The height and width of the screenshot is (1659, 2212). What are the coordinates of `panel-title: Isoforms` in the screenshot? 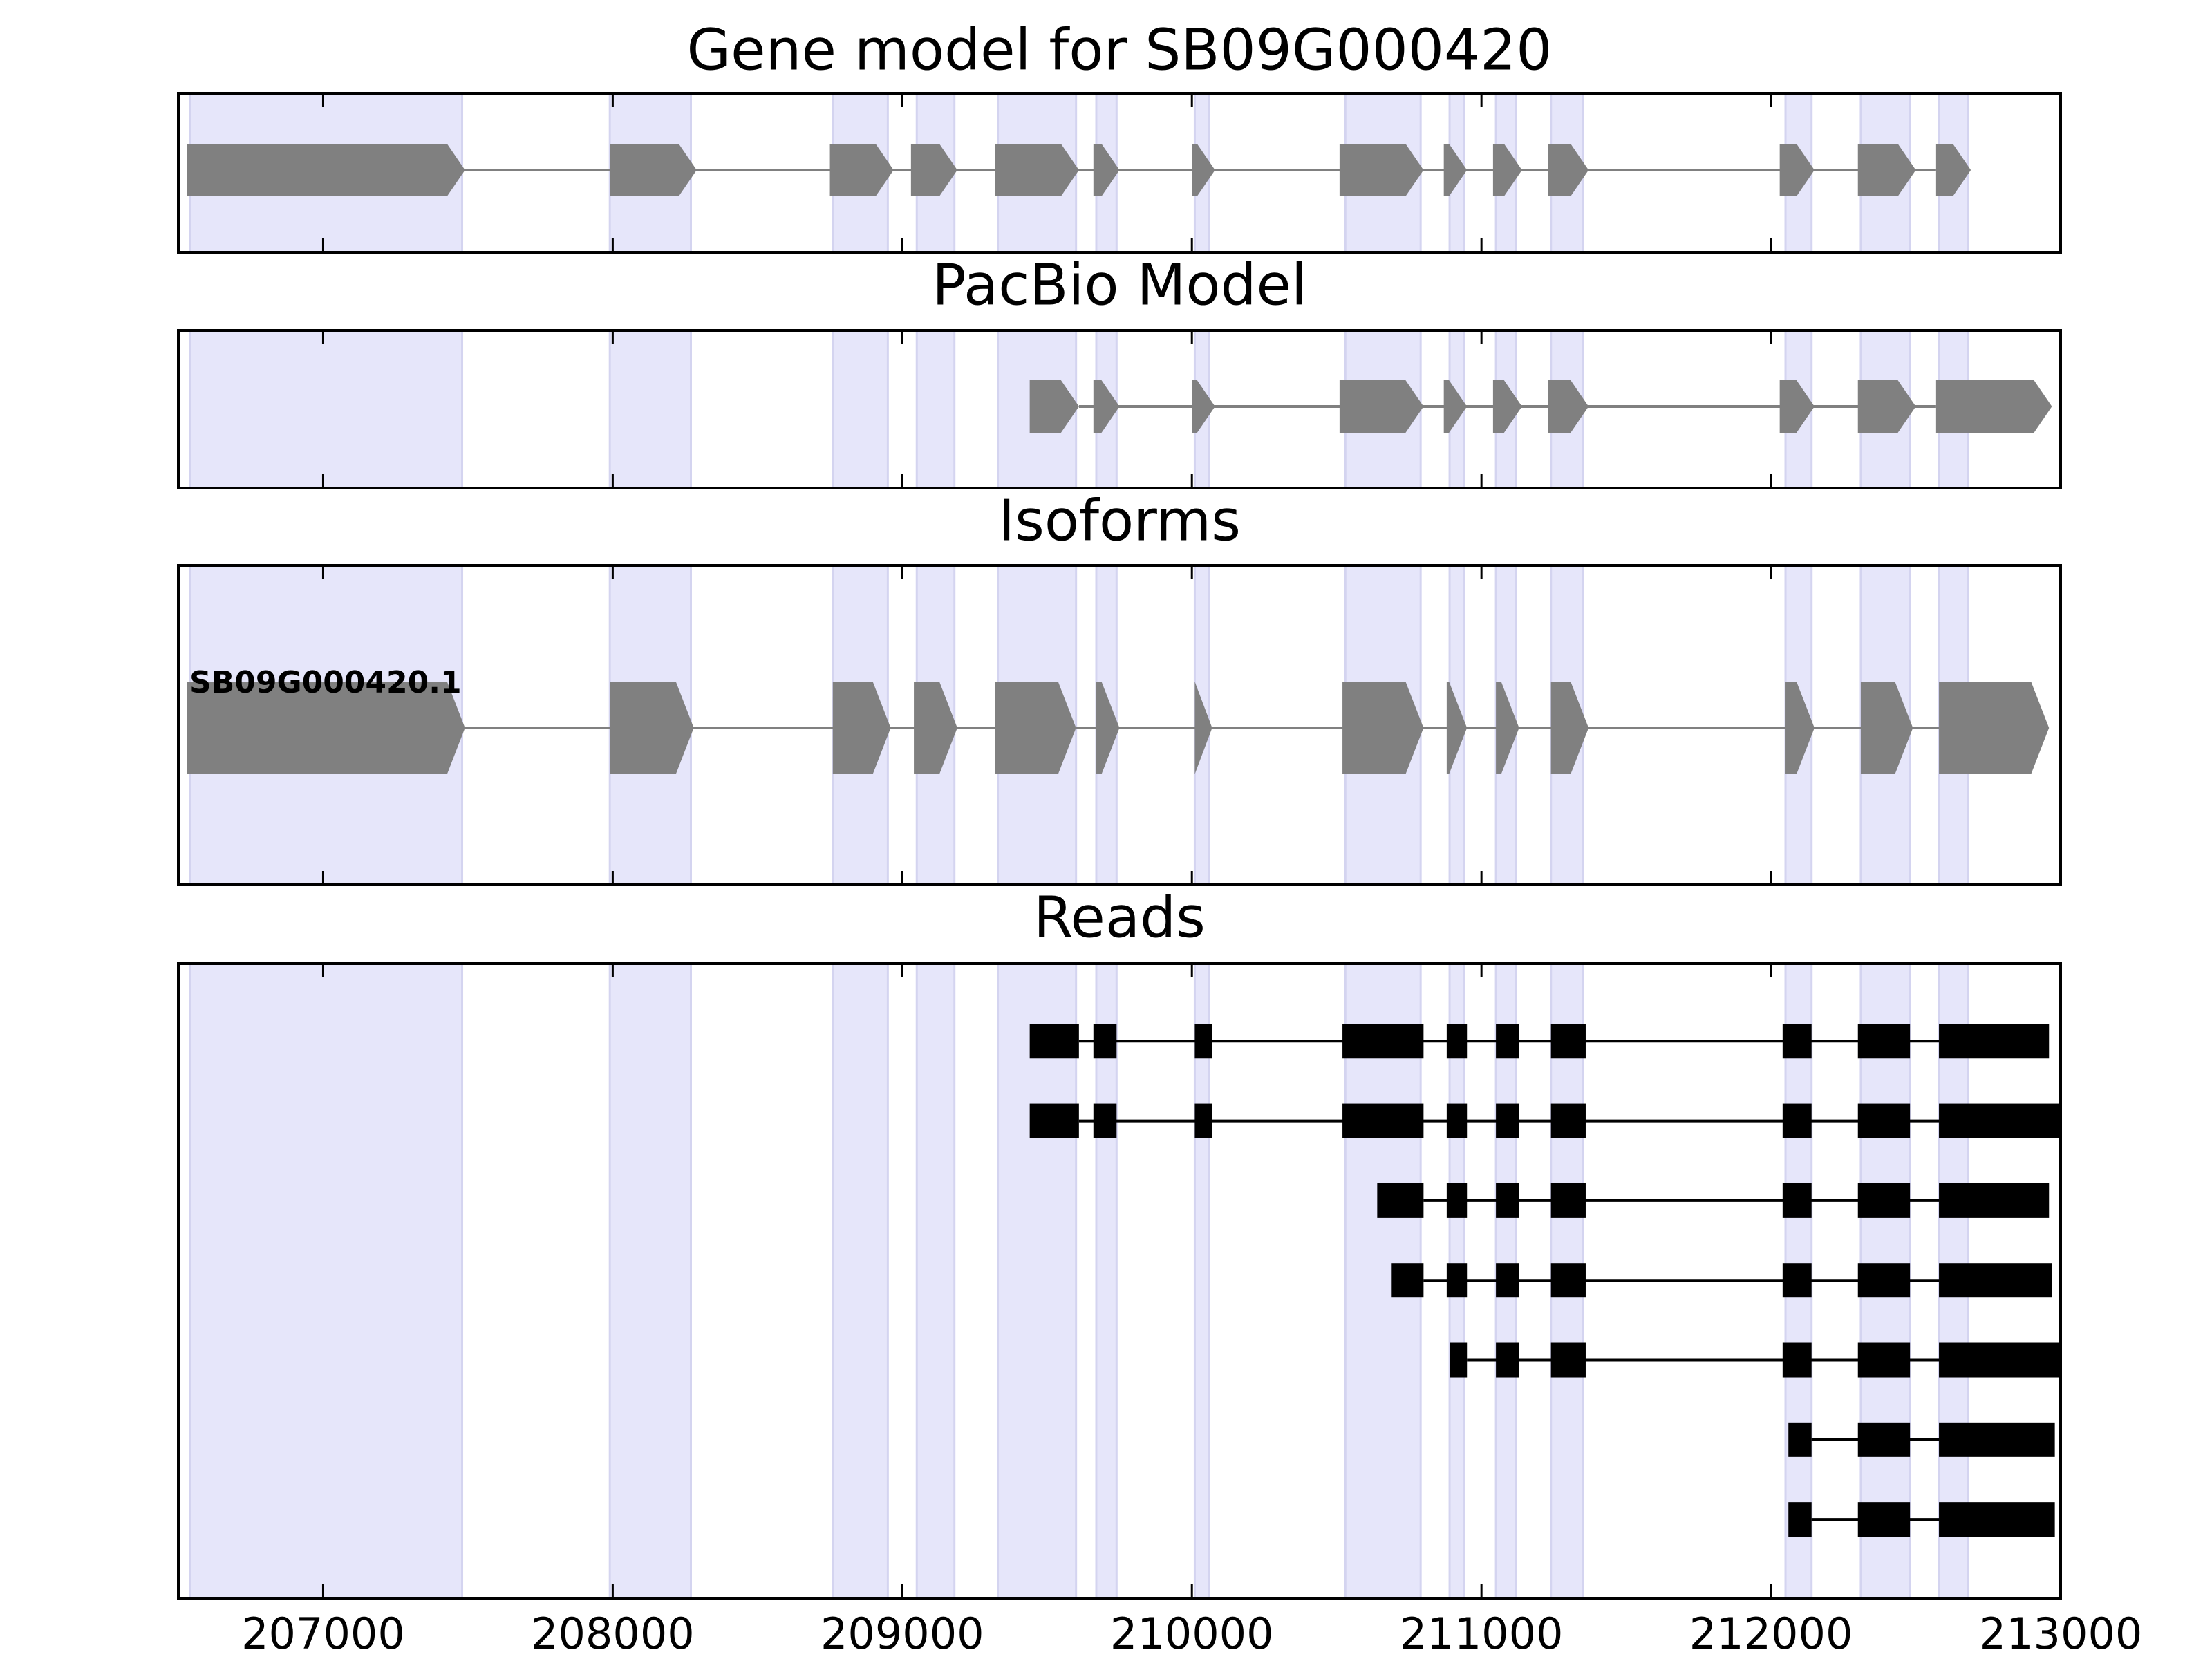 It's located at (1119, 521).